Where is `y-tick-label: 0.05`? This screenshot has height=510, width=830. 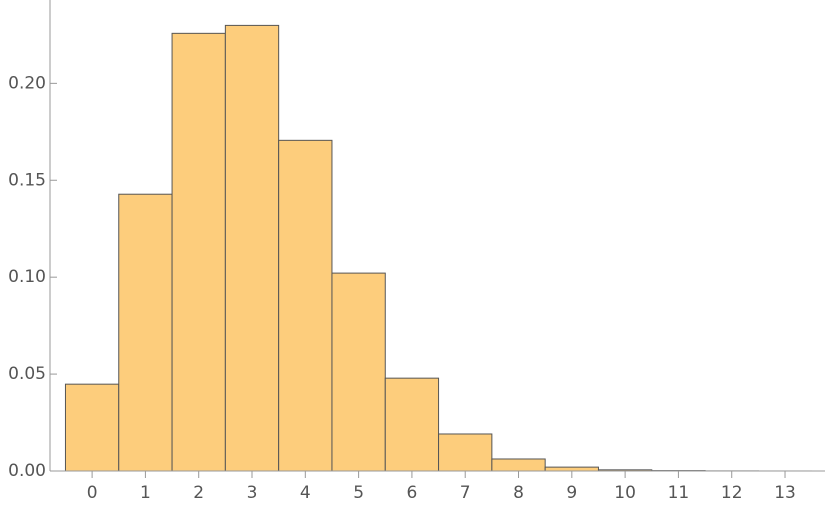
y-tick-label: 0.05 is located at coordinates (27, 374).